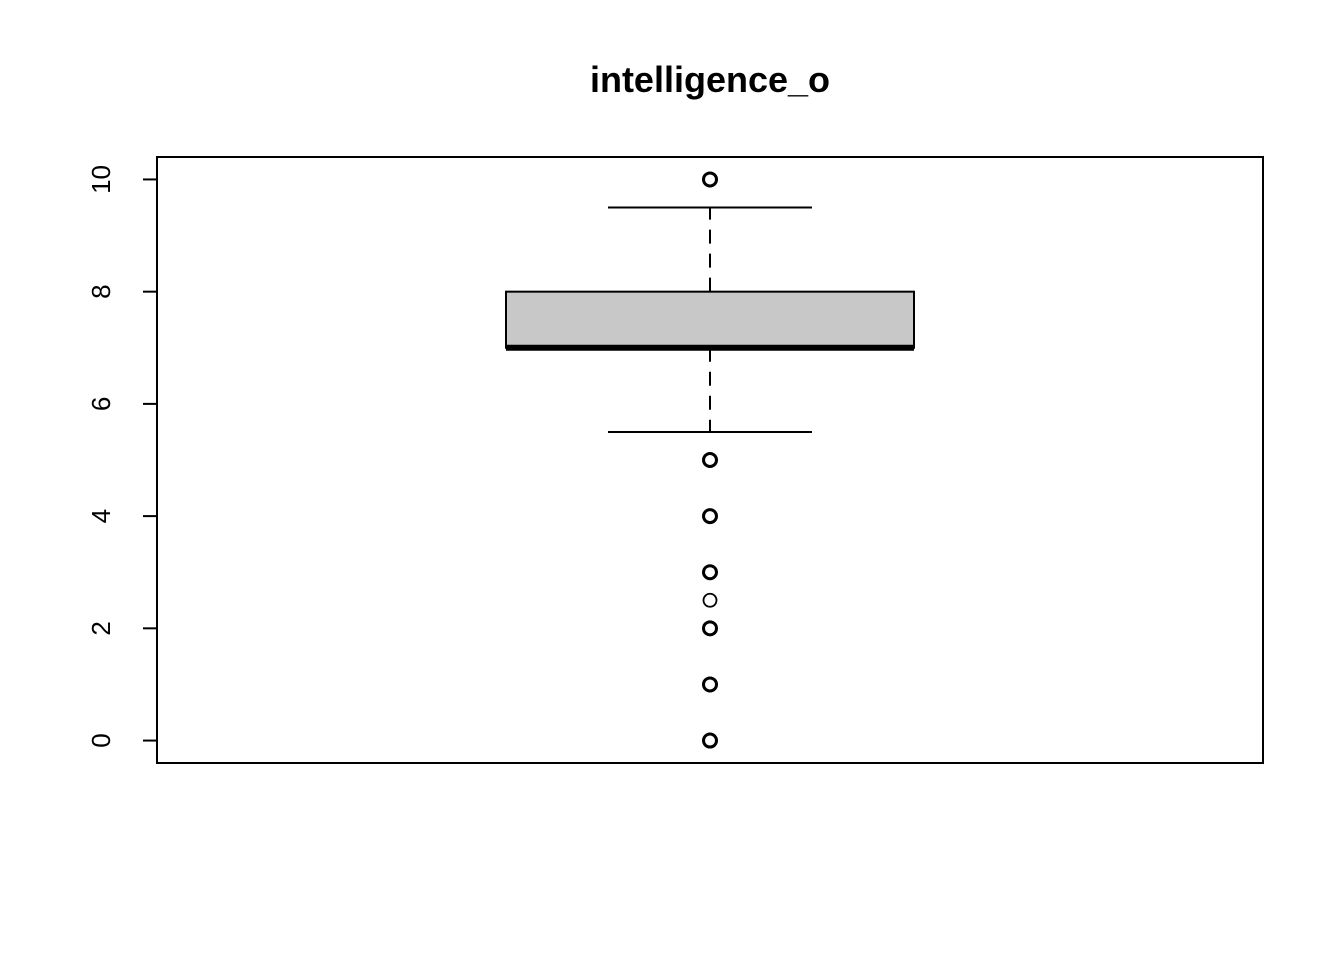 The width and height of the screenshot is (1344, 960). Describe the element at coordinates (710, 79) in the screenshot. I see `chart-title: intelligence_o` at that location.